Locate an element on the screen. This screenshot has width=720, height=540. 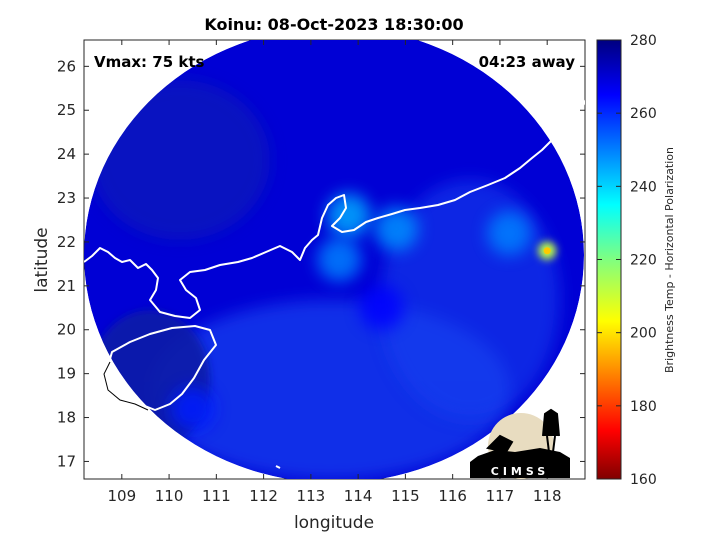
time-away-label: 04:23 away is located at coordinates (527, 62).